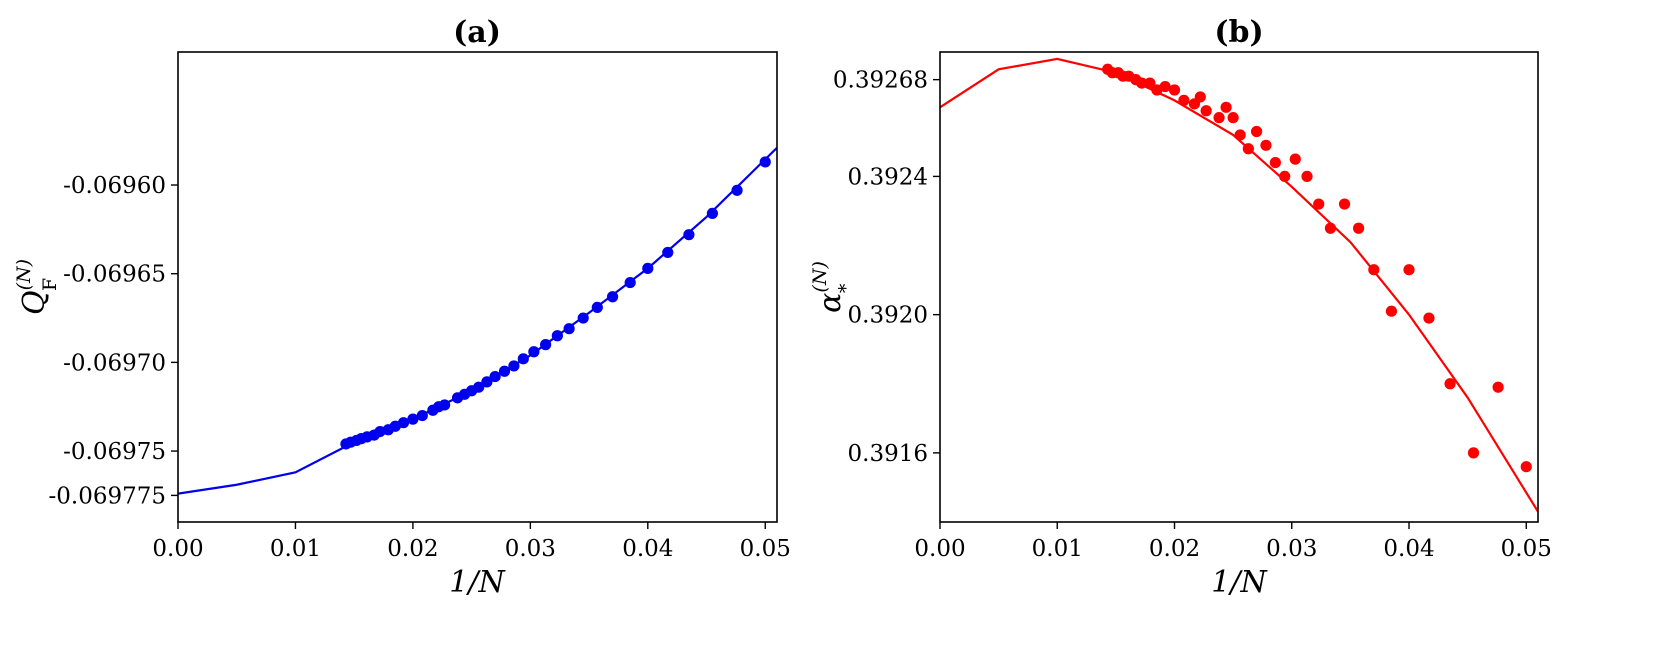 This screenshot has width=1661, height=653. Describe the element at coordinates (114, 363) in the screenshot. I see `y-tick-label: -0.06970` at that location.